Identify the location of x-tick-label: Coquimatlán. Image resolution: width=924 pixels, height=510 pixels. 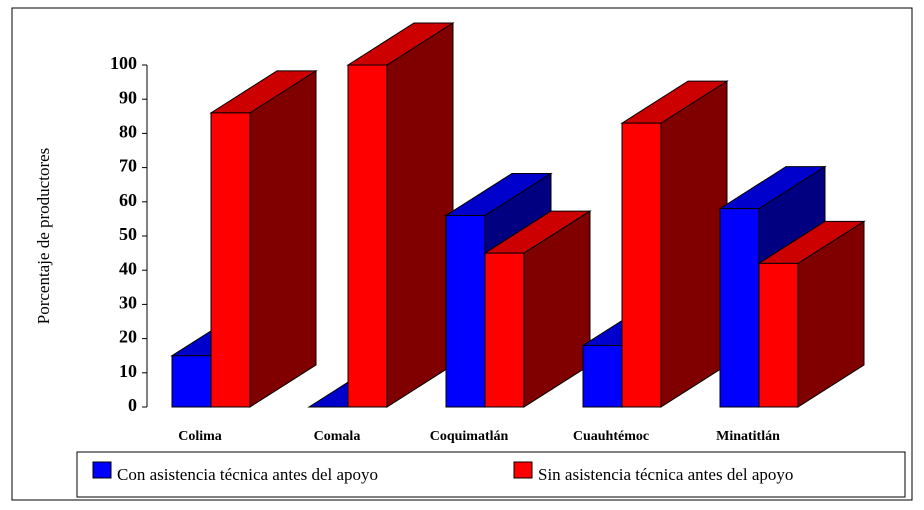
(469, 436).